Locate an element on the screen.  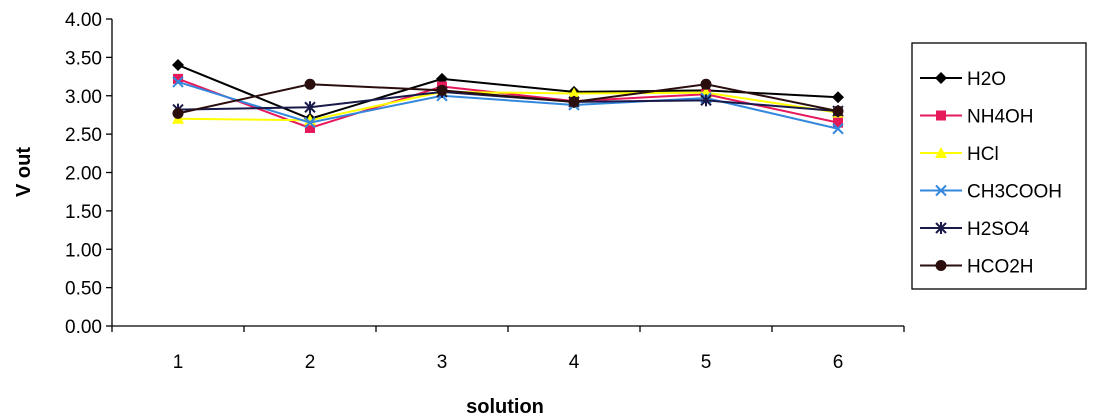
y-tick-label: 0.00 is located at coordinates (83, 327).